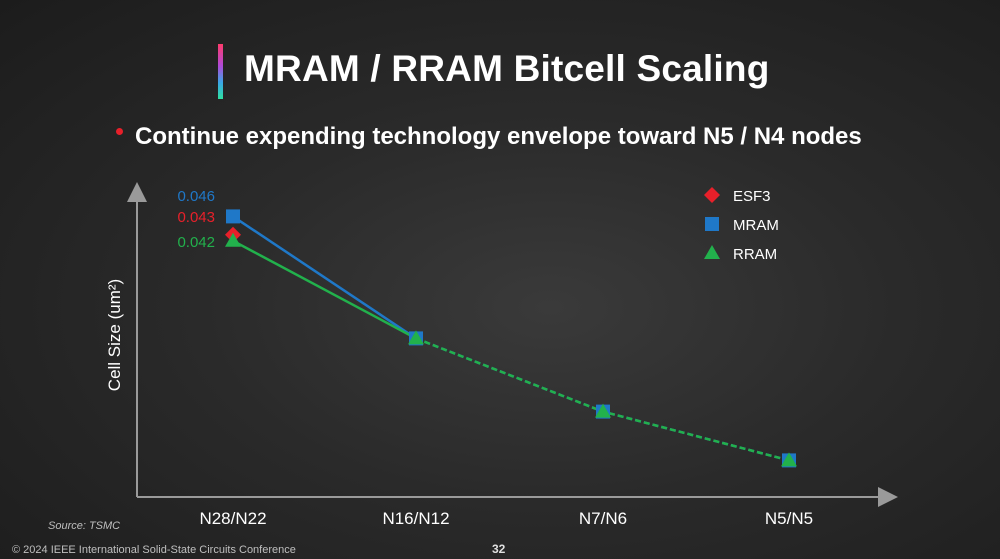 Image resolution: width=1000 pixels, height=559 pixels. I want to click on rram-point-n5-n5, so click(789, 459).